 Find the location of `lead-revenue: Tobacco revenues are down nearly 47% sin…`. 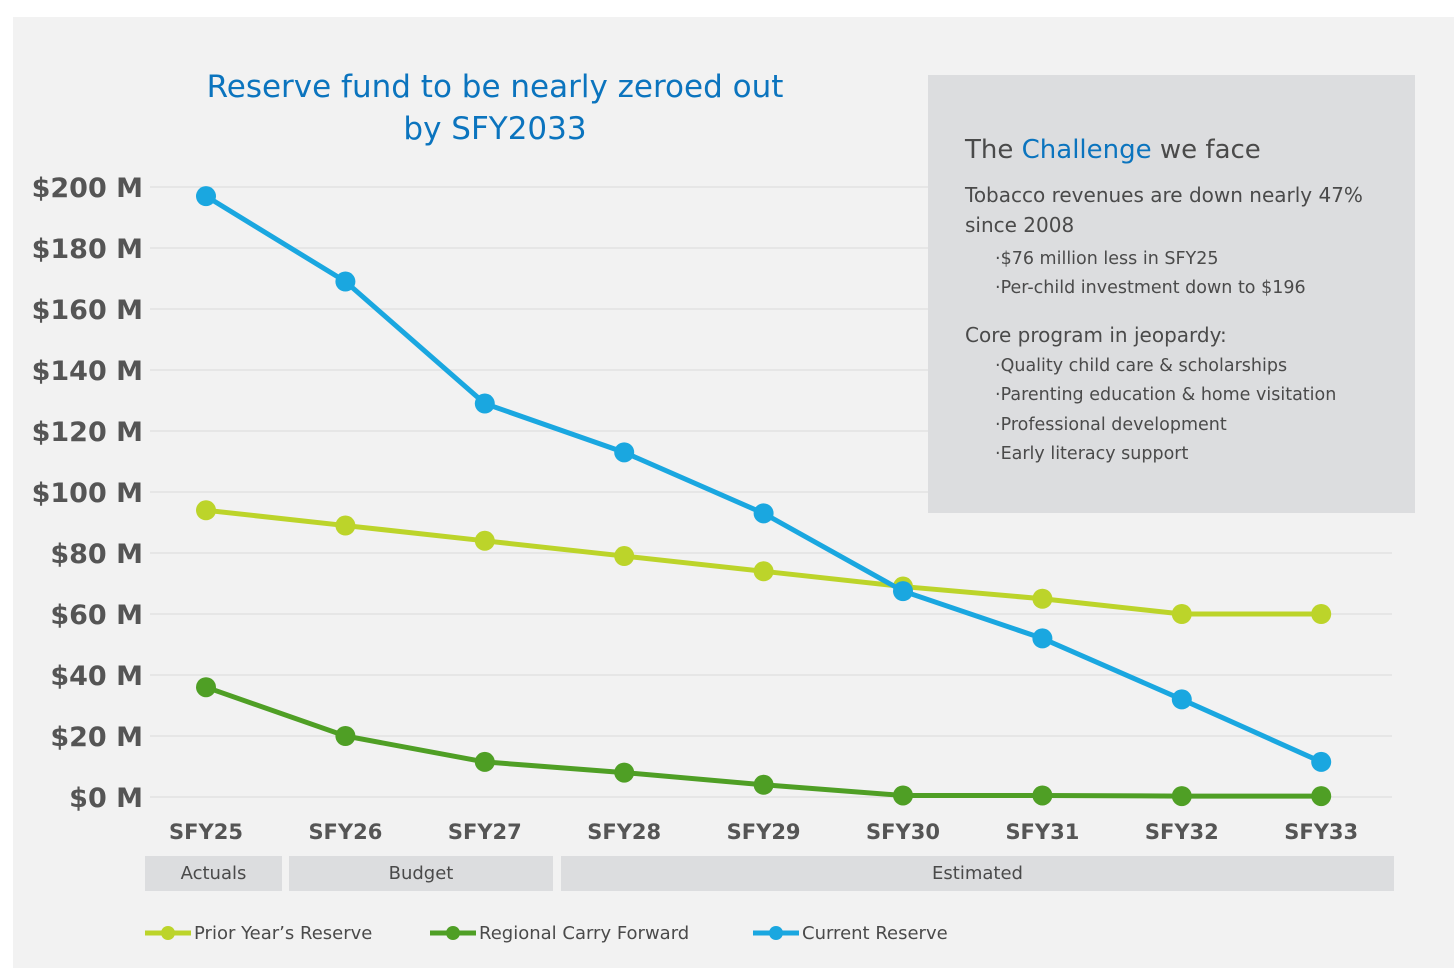

lead-revenue: Tobacco revenues are down nearly 47% sin… is located at coordinates (1164, 210).